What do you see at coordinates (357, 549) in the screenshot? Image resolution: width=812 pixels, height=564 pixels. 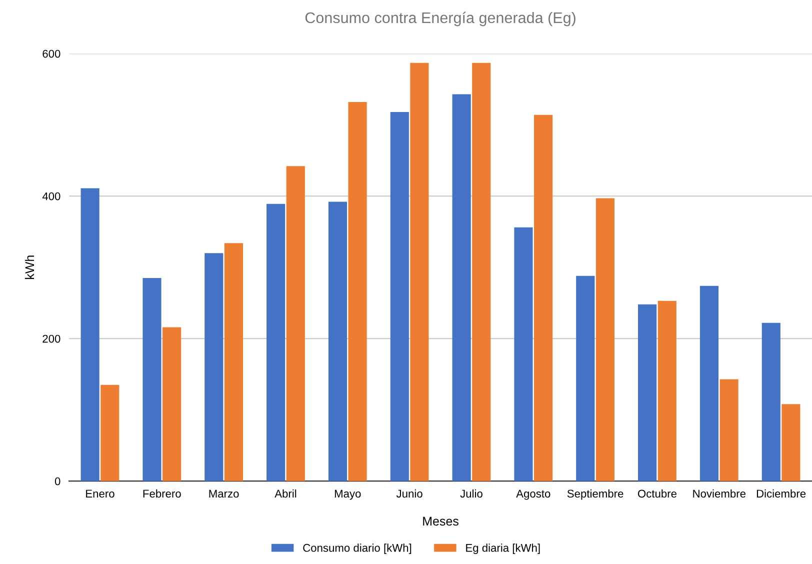 I see `legend-label: Consumo diario [kWh]` at bounding box center [357, 549].